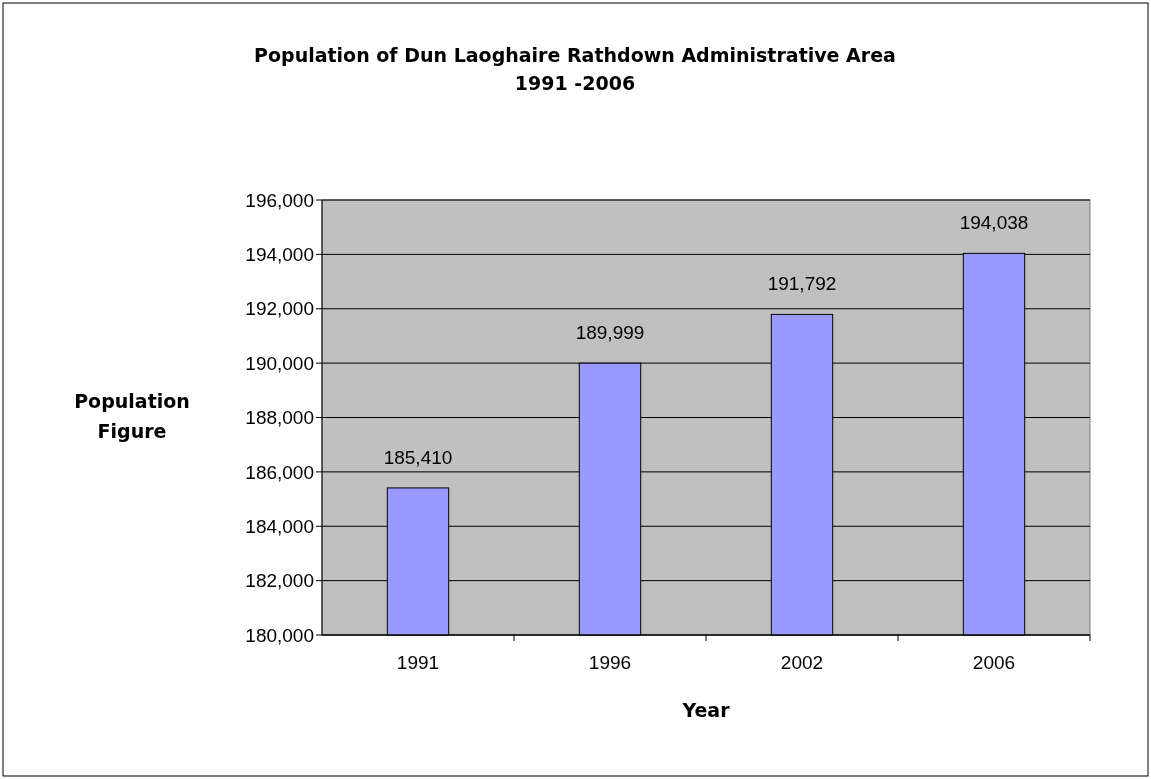  What do you see at coordinates (994, 223) in the screenshot?
I see `data-label: 194,038` at bounding box center [994, 223].